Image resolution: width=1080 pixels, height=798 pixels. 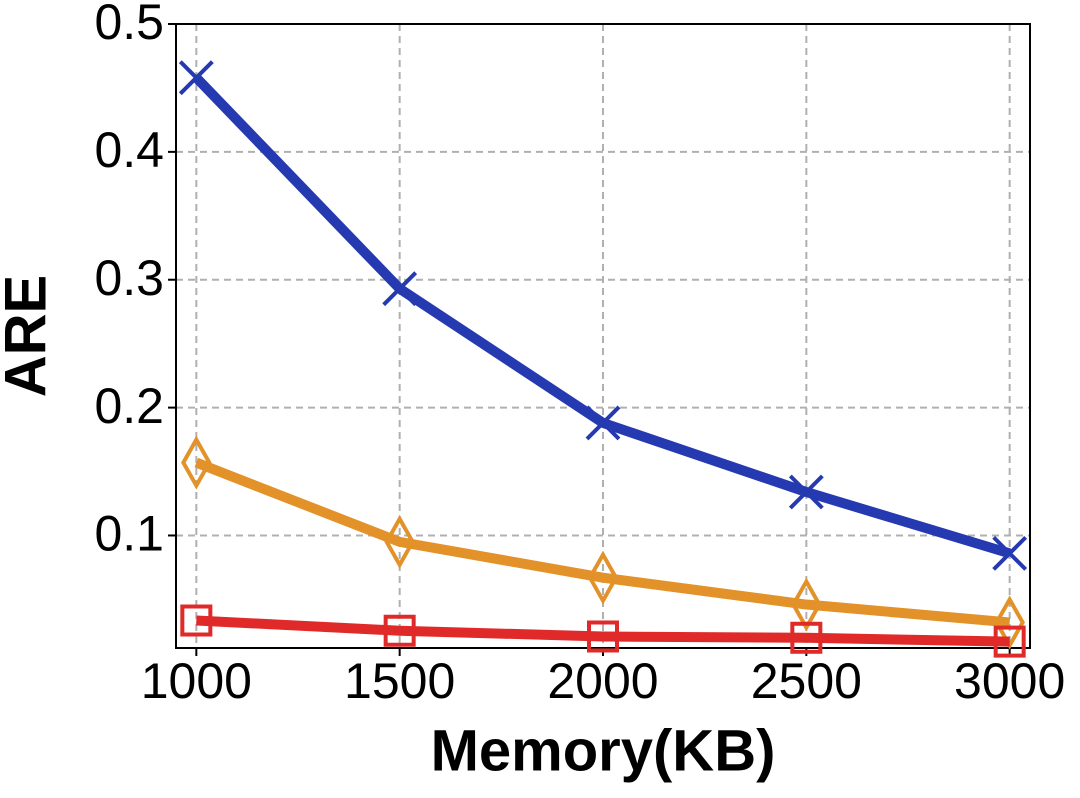 What do you see at coordinates (806, 681) in the screenshot?
I see `x-tick-label: 2500` at bounding box center [806, 681].